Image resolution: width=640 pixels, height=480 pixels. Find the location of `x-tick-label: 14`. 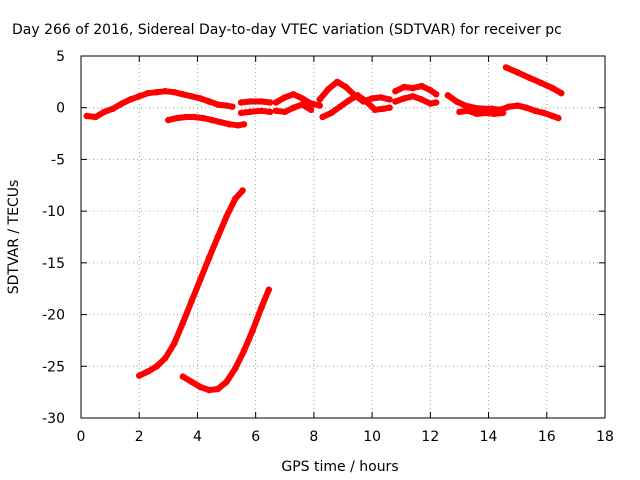

x-tick-label: 14 is located at coordinates (489, 437).